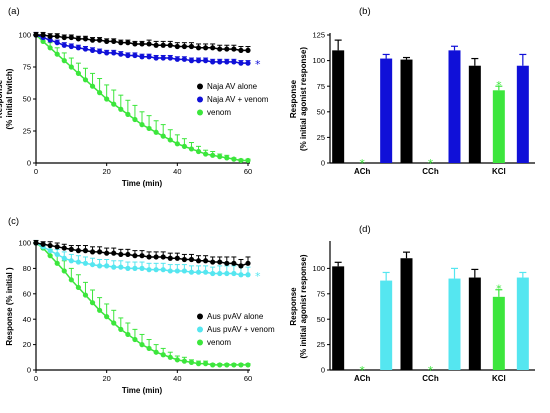 The height and width of the screenshot is (413, 550). What do you see at coordinates (9, 98) in the screenshot?
I see `y-axis-title: (% initial twitch)` at bounding box center [9, 98].